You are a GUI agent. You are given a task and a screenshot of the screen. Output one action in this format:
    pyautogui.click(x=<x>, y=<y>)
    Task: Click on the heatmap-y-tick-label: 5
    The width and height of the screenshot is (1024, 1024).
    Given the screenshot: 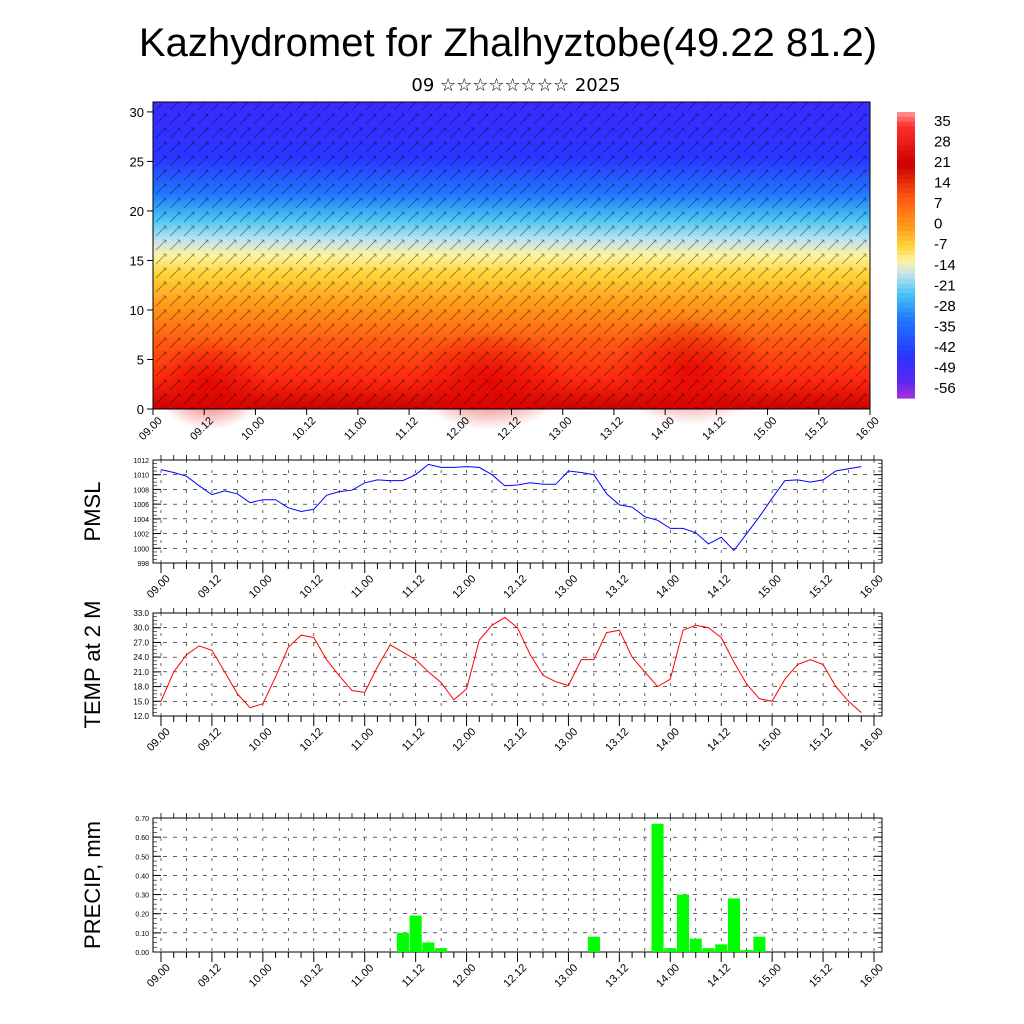 What is the action you would take?
    pyautogui.click(x=140, y=359)
    